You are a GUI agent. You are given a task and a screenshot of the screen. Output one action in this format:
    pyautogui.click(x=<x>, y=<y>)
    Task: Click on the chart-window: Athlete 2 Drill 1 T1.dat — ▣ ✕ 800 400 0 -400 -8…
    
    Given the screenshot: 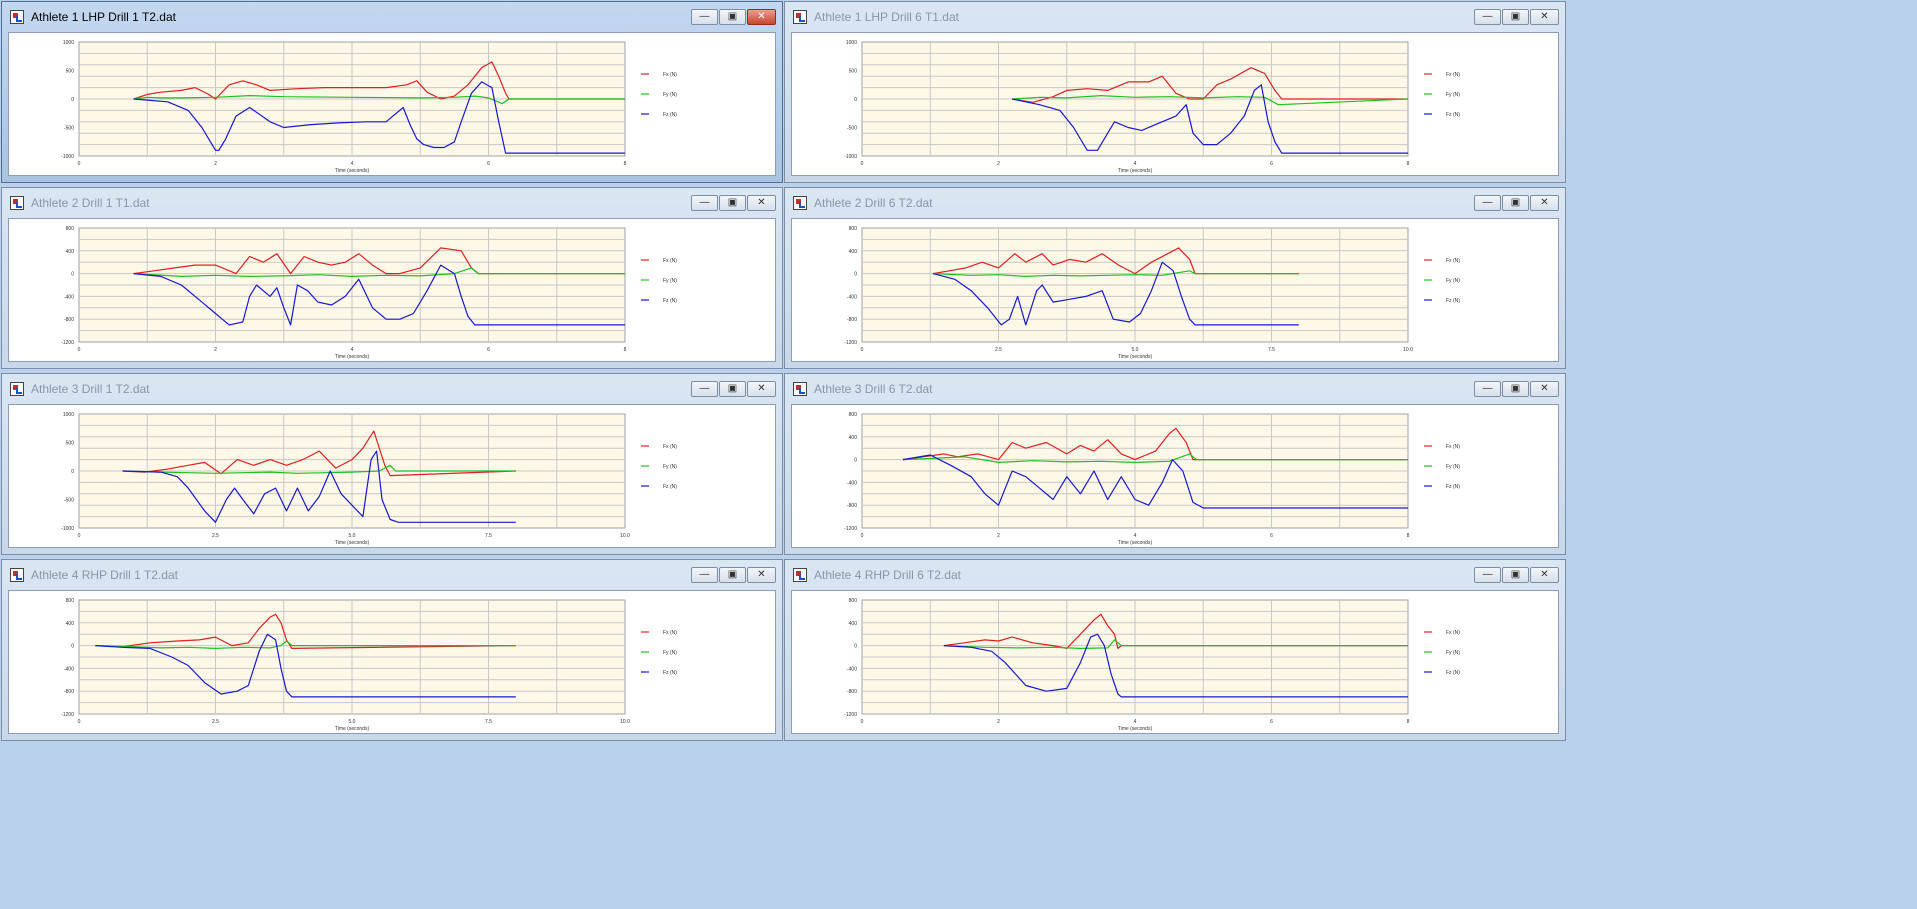 What is the action you would take?
    pyautogui.click(x=392, y=278)
    